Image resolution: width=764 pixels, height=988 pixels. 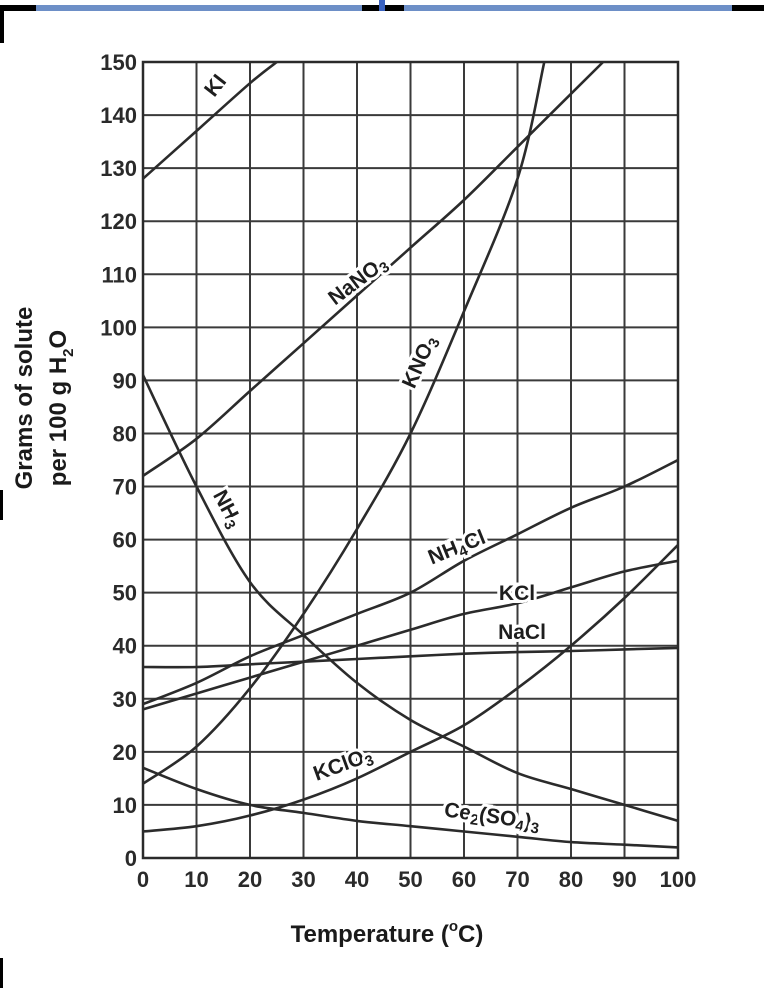 I want to click on label-subscript: 3, so click(x=534, y=829).